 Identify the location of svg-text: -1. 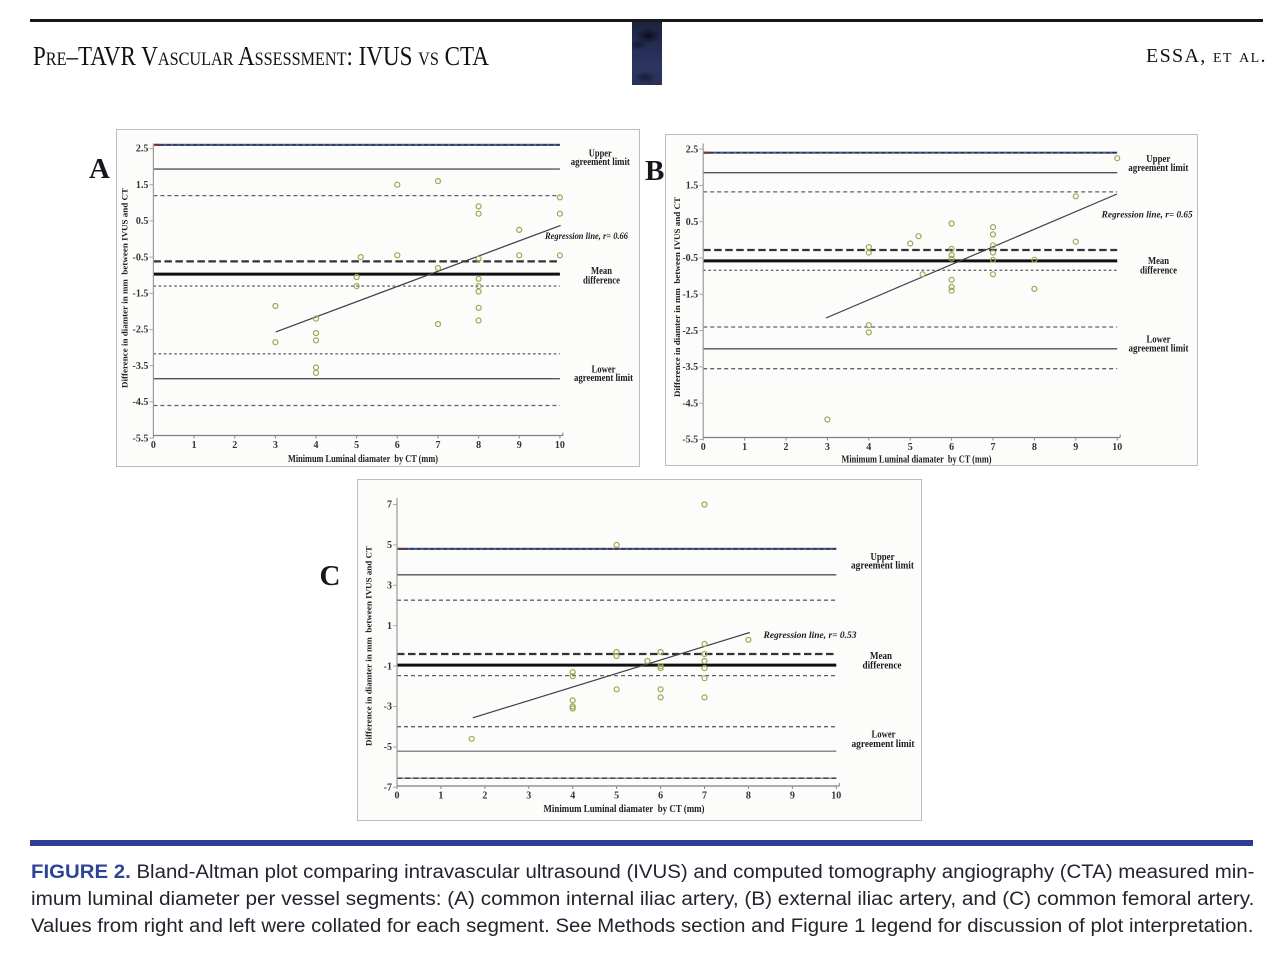
(388, 666).